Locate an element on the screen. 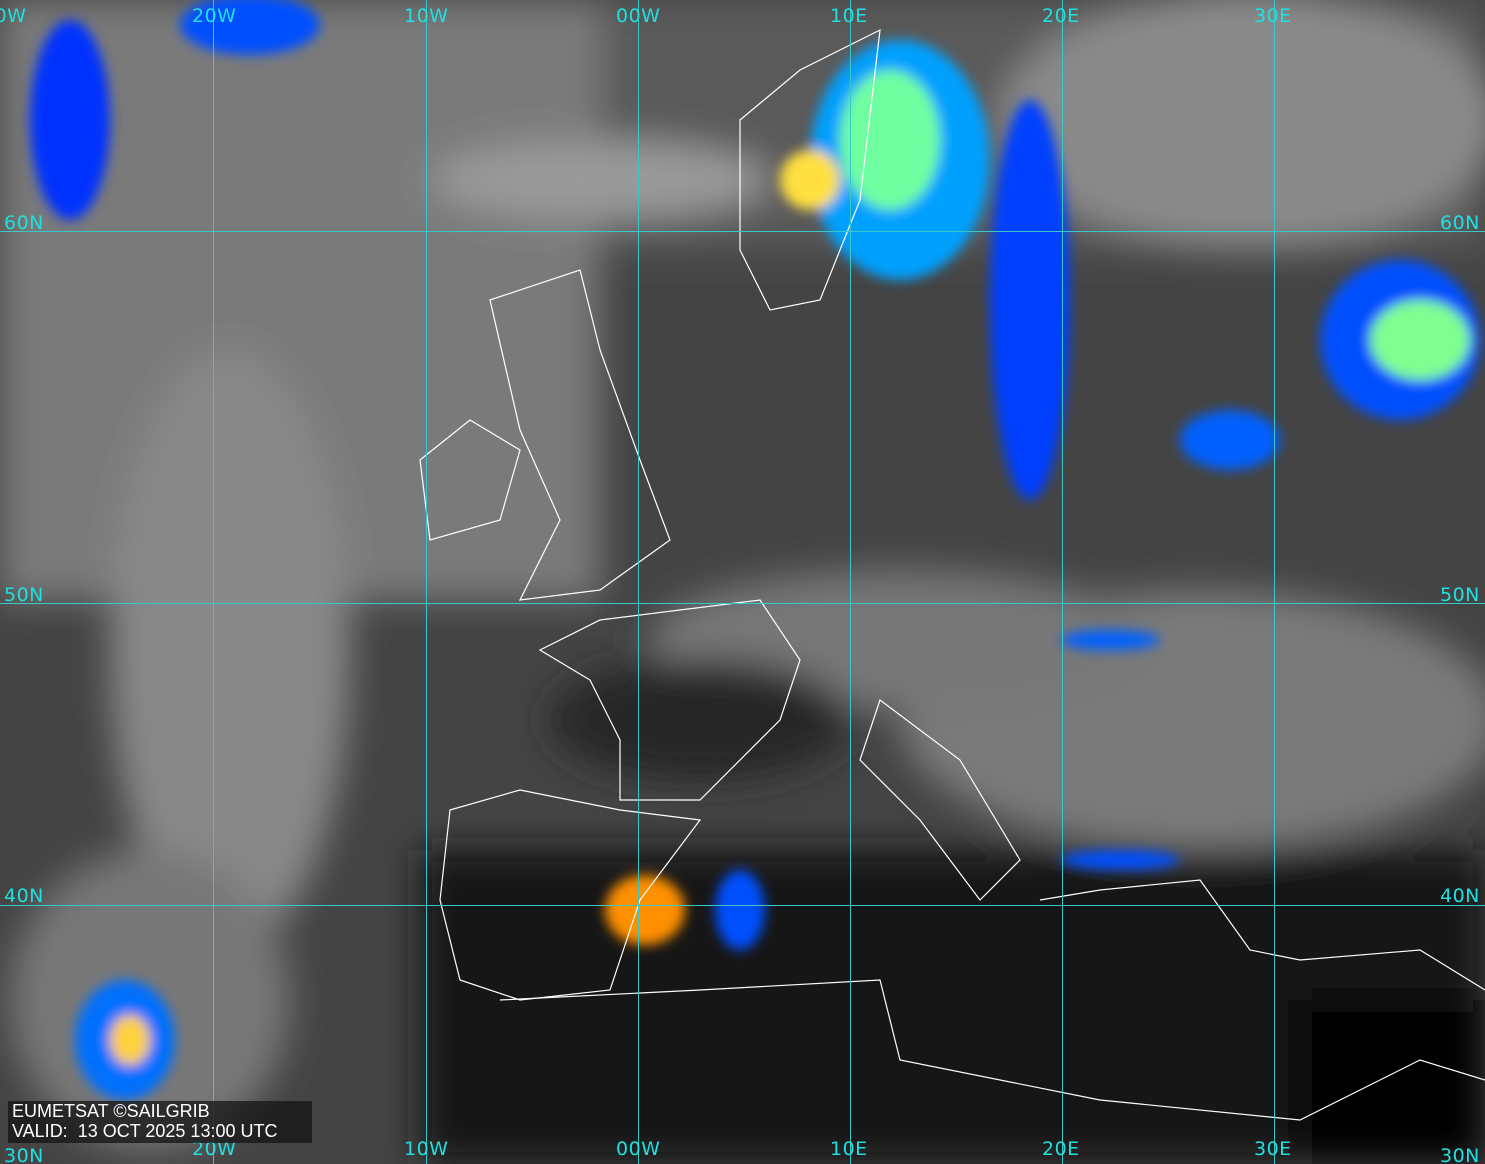 The width and height of the screenshot is (1485, 1164). grid-line-20w is located at coordinates (213, 582).